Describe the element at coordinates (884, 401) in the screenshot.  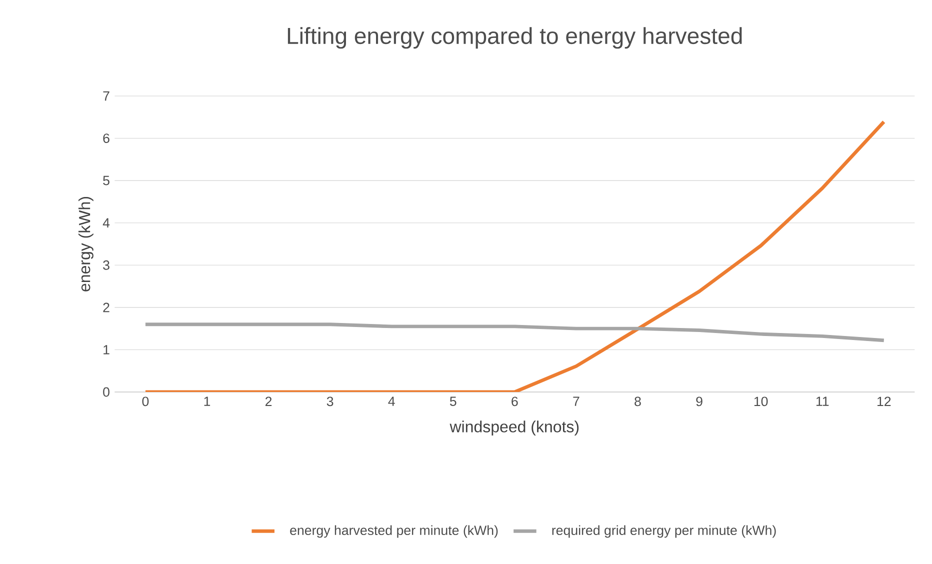
I see `x-tick-label: 12` at that location.